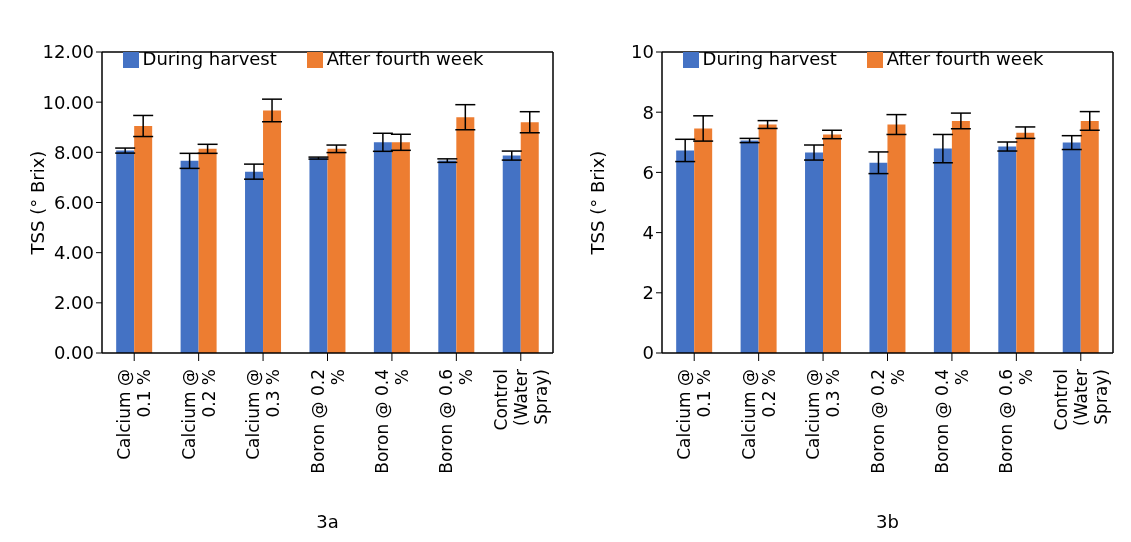  Describe the element at coordinates (73, 303) in the screenshot. I see `y-tick-label: 2.00` at that location.